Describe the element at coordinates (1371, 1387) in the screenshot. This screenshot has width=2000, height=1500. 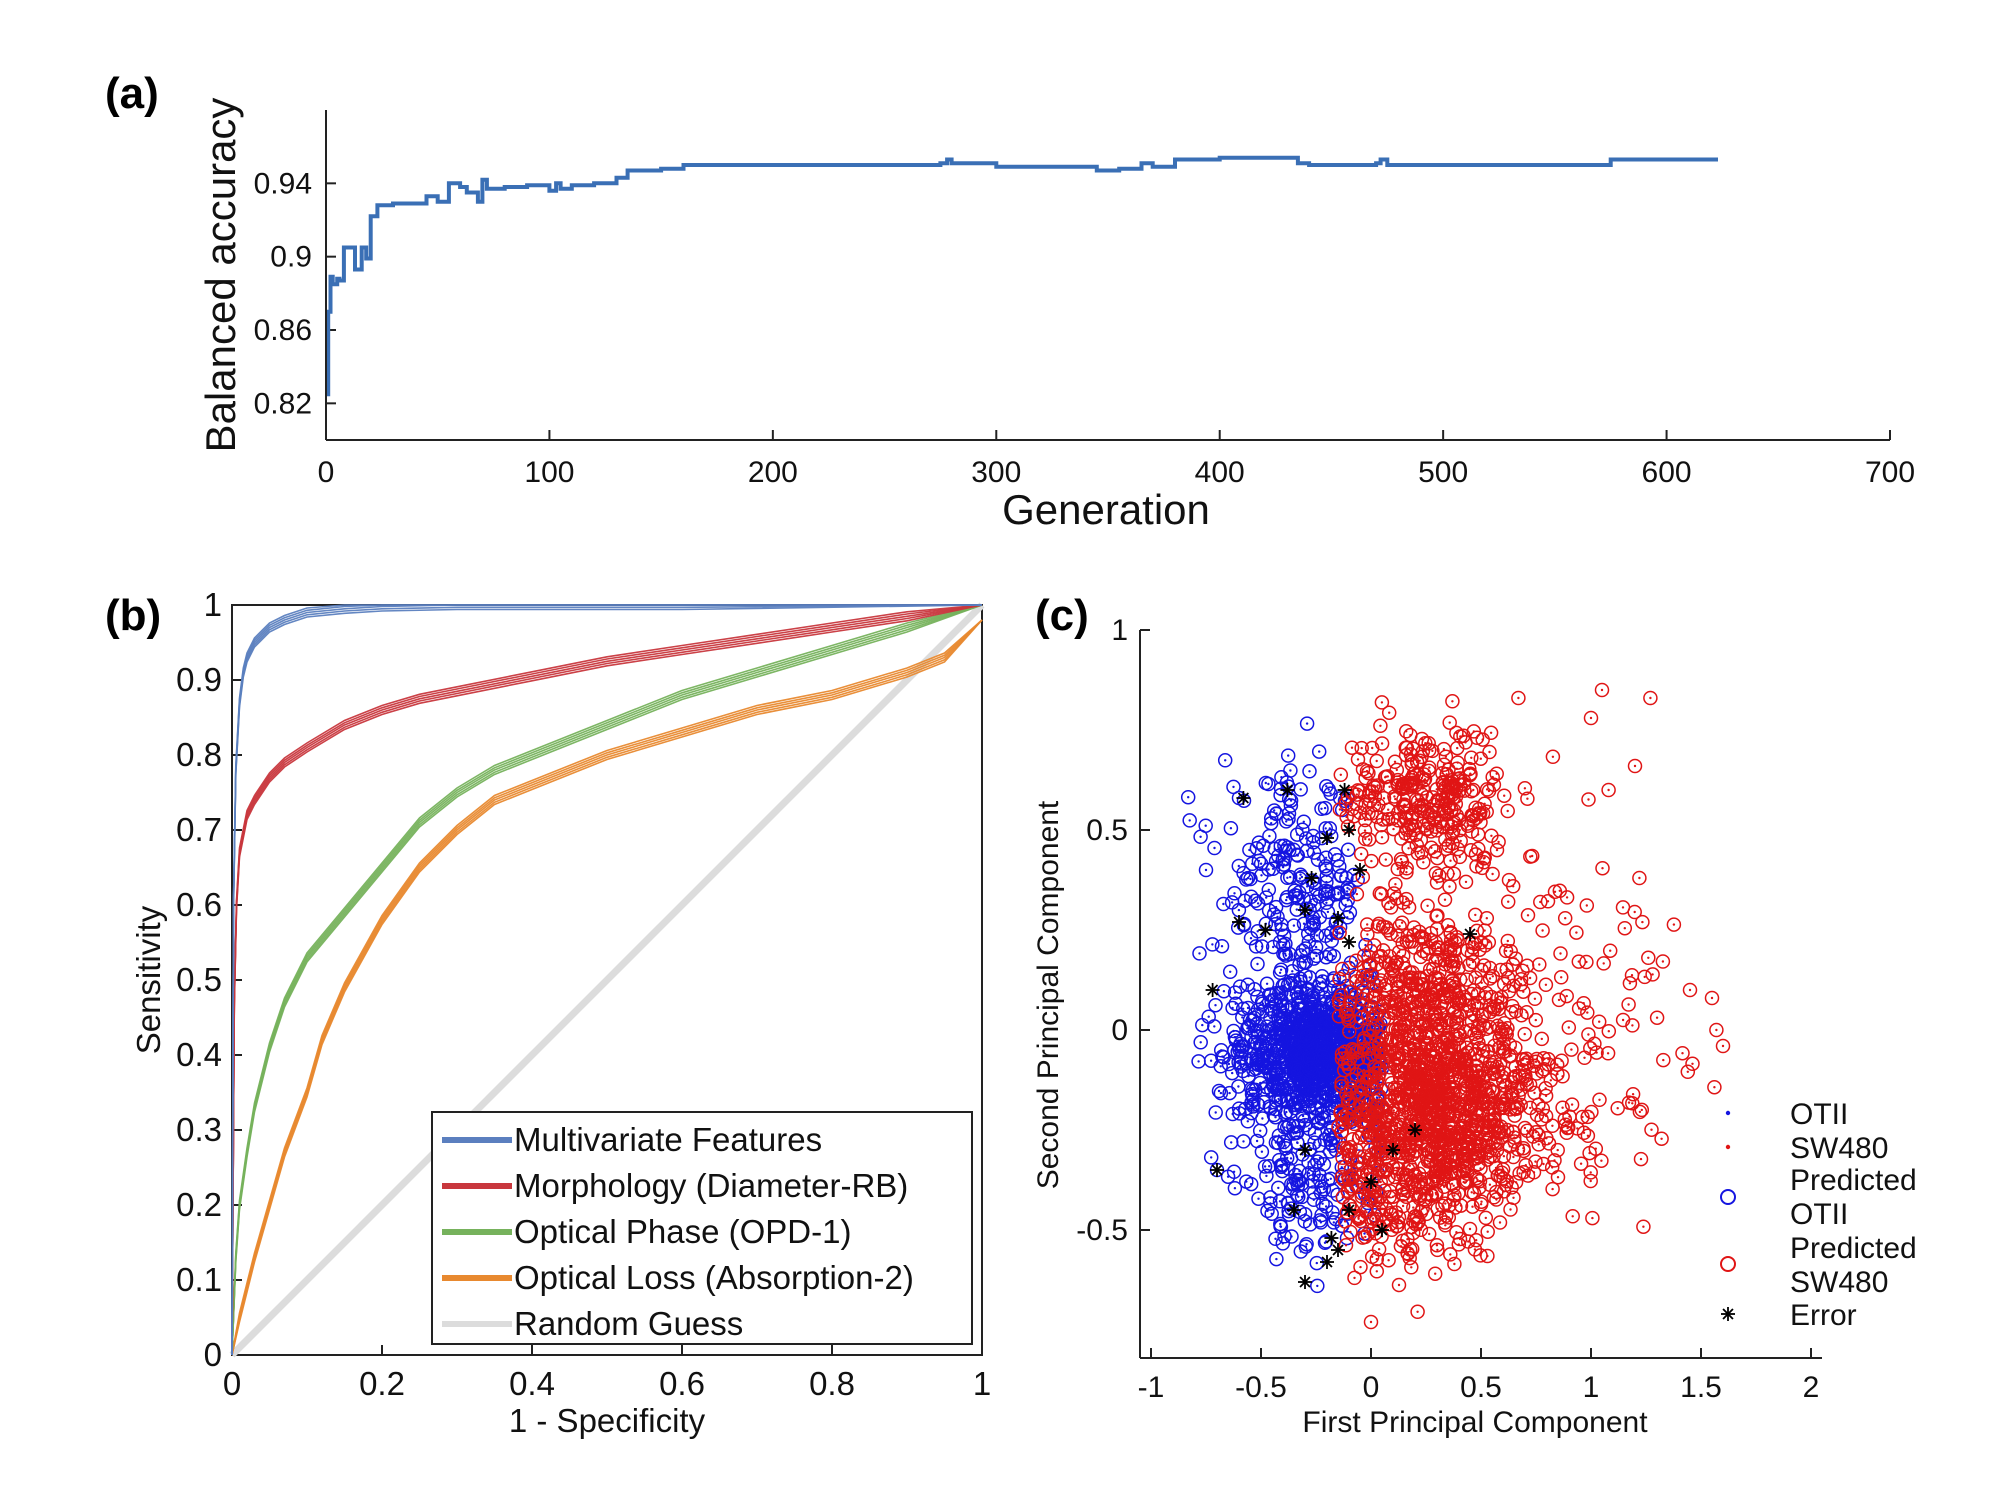
I see `chart-c-xtick-label: 0` at that location.